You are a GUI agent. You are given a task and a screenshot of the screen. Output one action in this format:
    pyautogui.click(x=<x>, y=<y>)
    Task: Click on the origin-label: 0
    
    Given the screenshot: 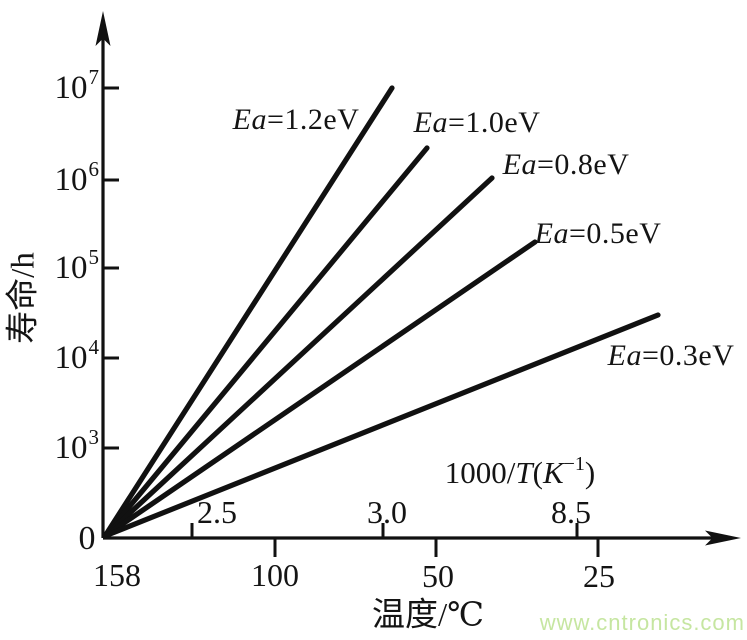 What is the action you would take?
    pyautogui.click(x=87, y=538)
    